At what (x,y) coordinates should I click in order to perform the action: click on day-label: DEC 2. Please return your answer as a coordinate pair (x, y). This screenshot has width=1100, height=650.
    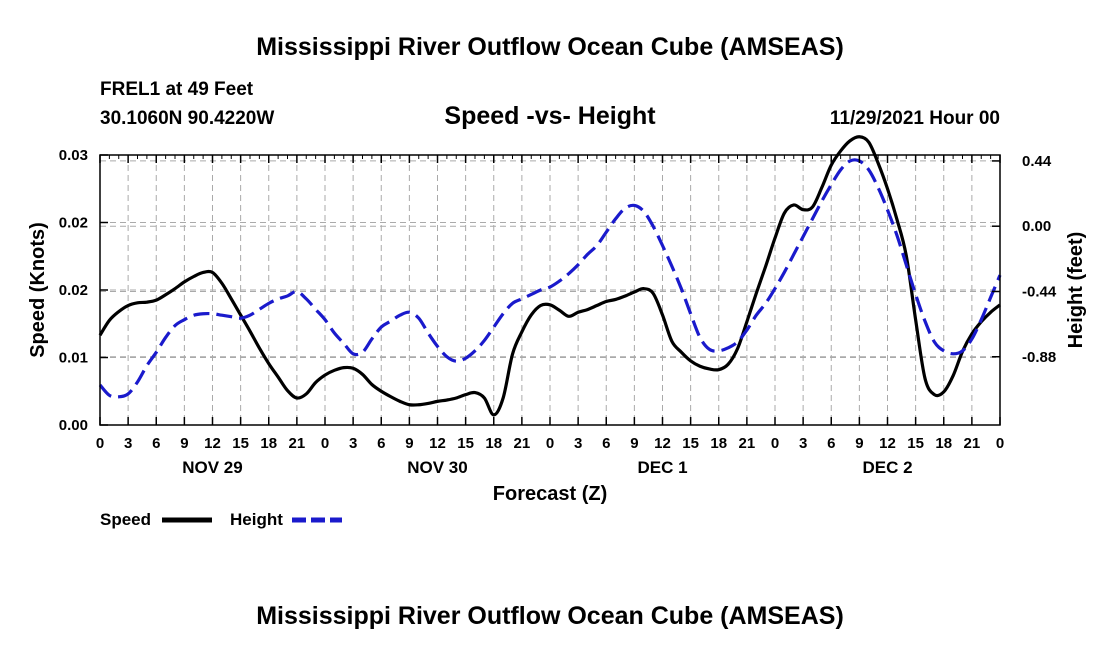
    Looking at the image, I should click on (887, 467).